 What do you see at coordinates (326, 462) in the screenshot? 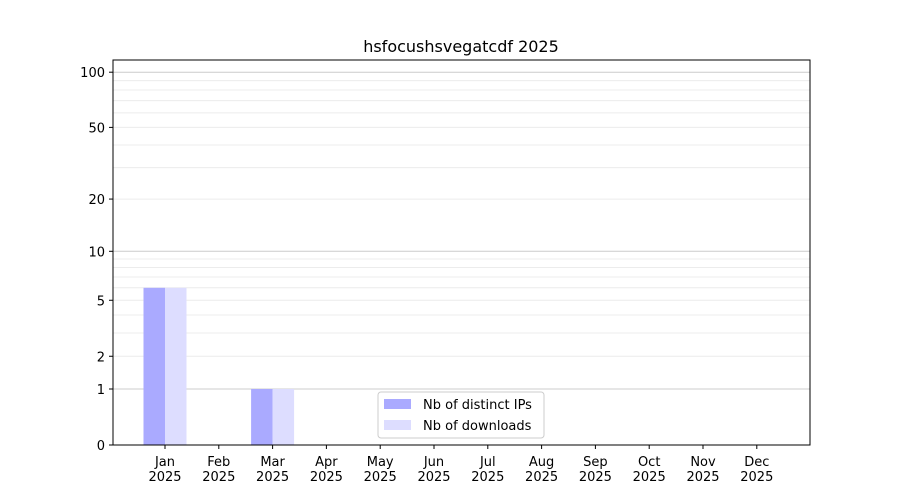
I see `x-tick-label: Apr` at bounding box center [326, 462].